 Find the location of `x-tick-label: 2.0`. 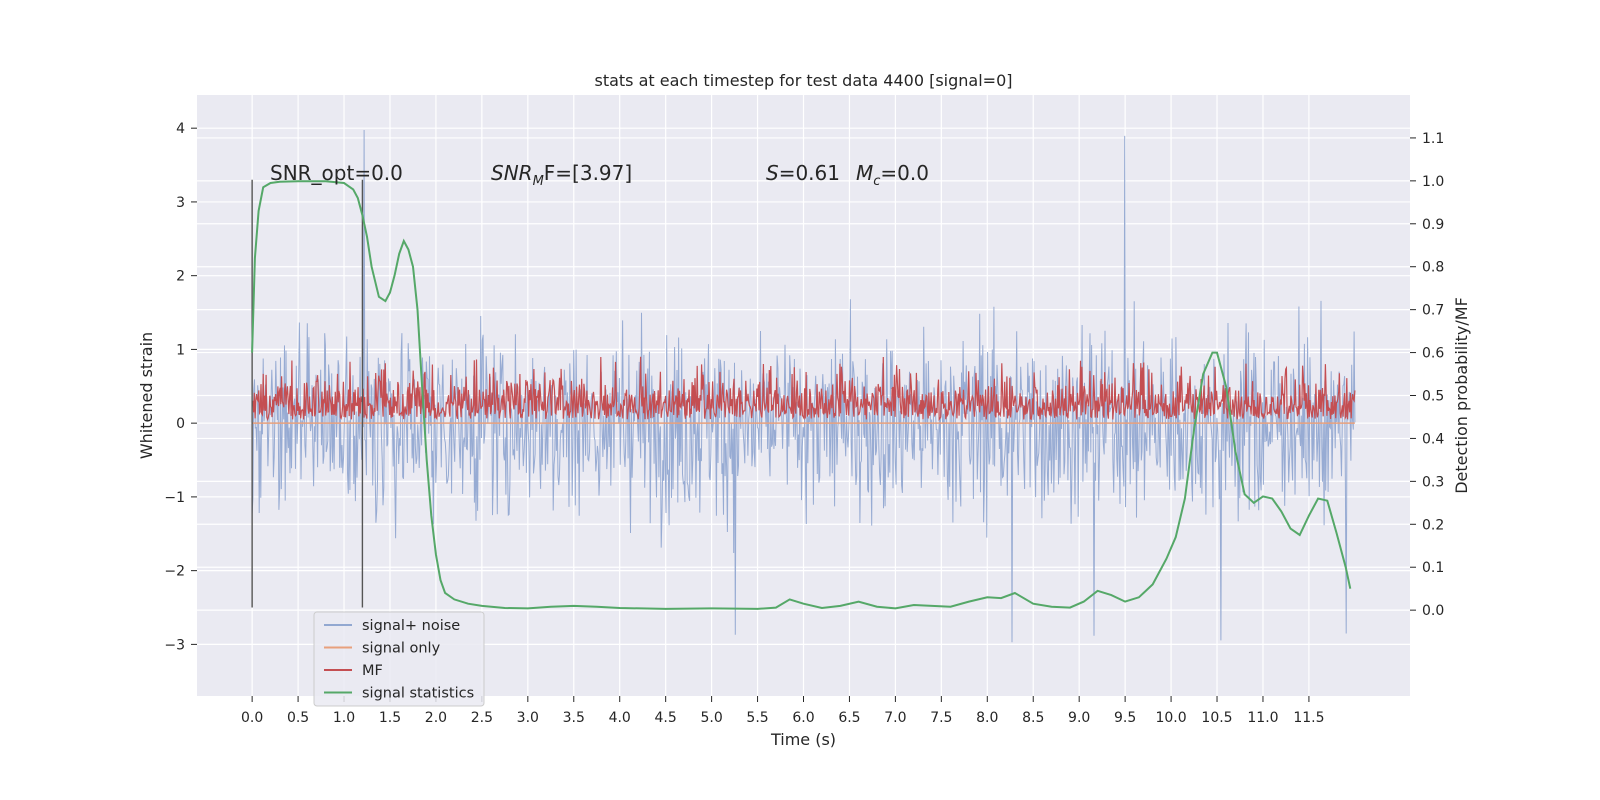

x-tick-label: 2.0 is located at coordinates (436, 718).